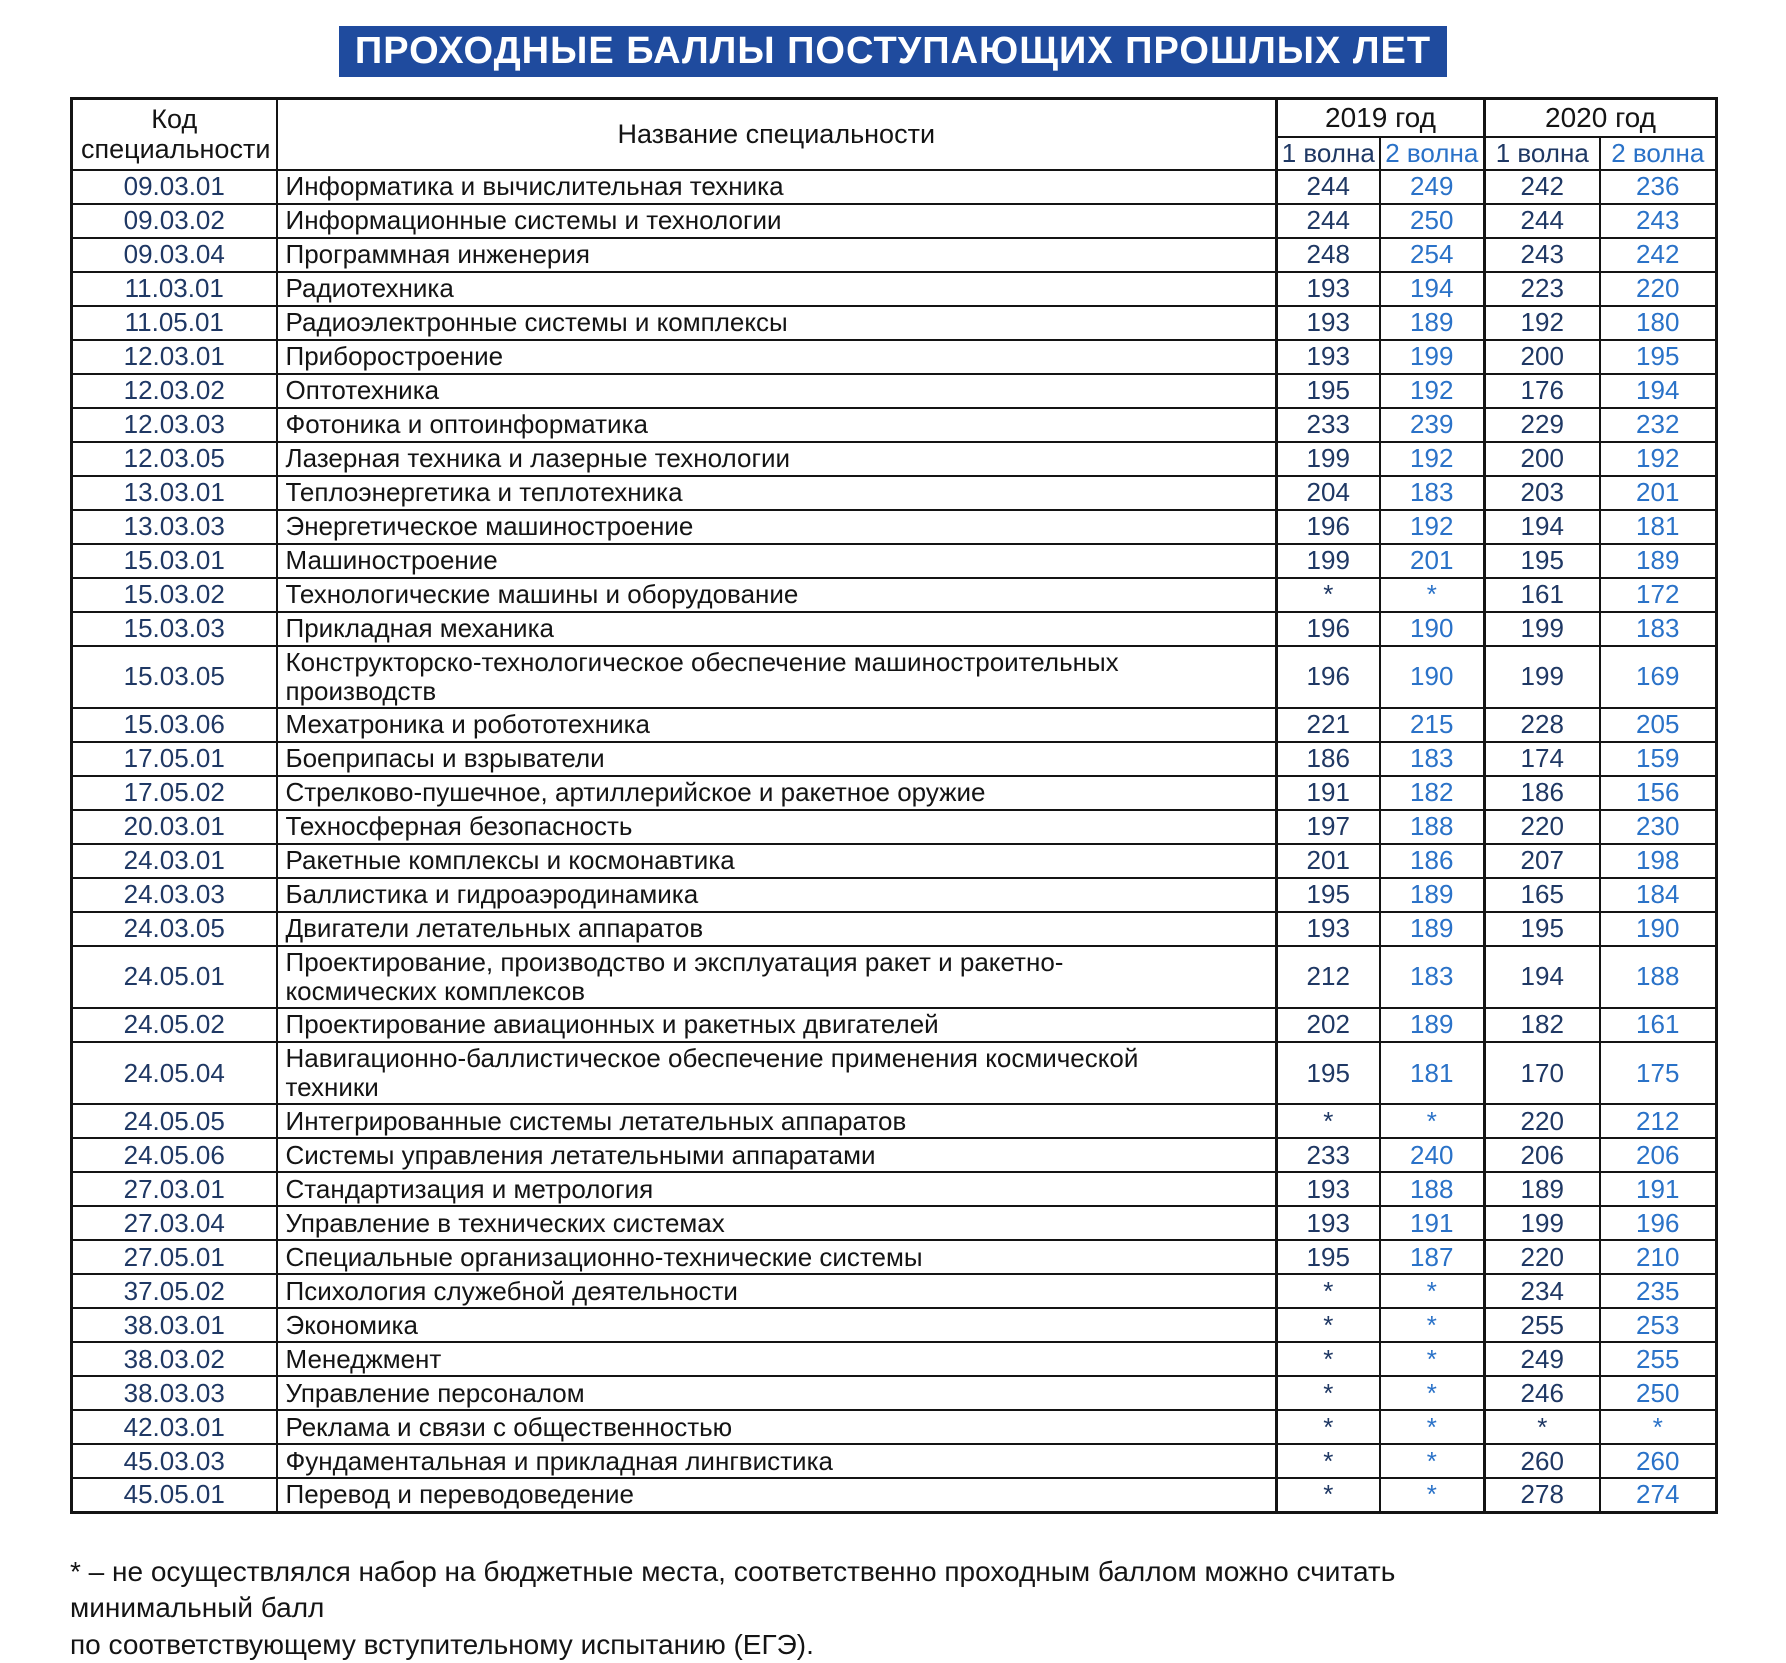 This screenshot has height=1663, width=1786. I want to click on code-cell: 13.03.01, so click(174, 492).